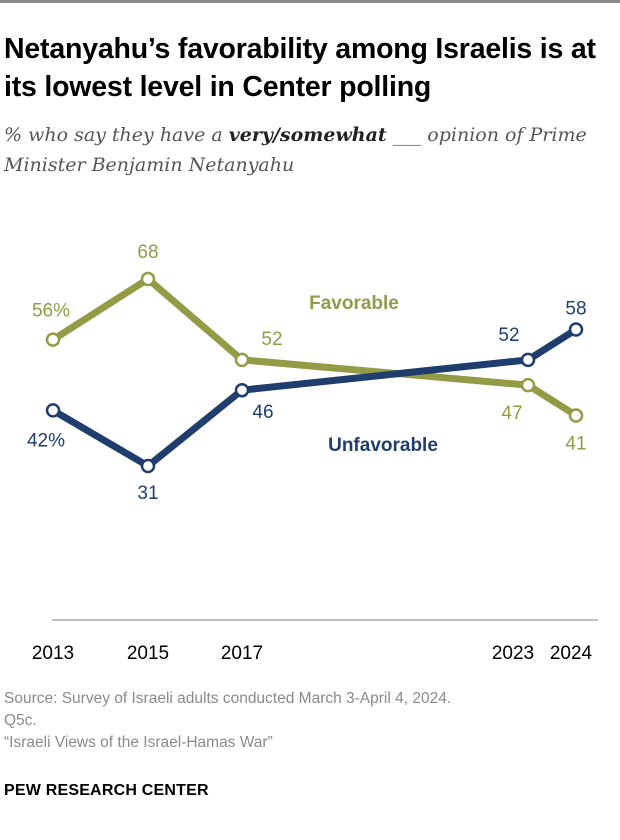 This screenshot has width=620, height=840. Describe the element at coordinates (148, 653) in the screenshot. I see `x-tick-label-2015: 2015` at that location.